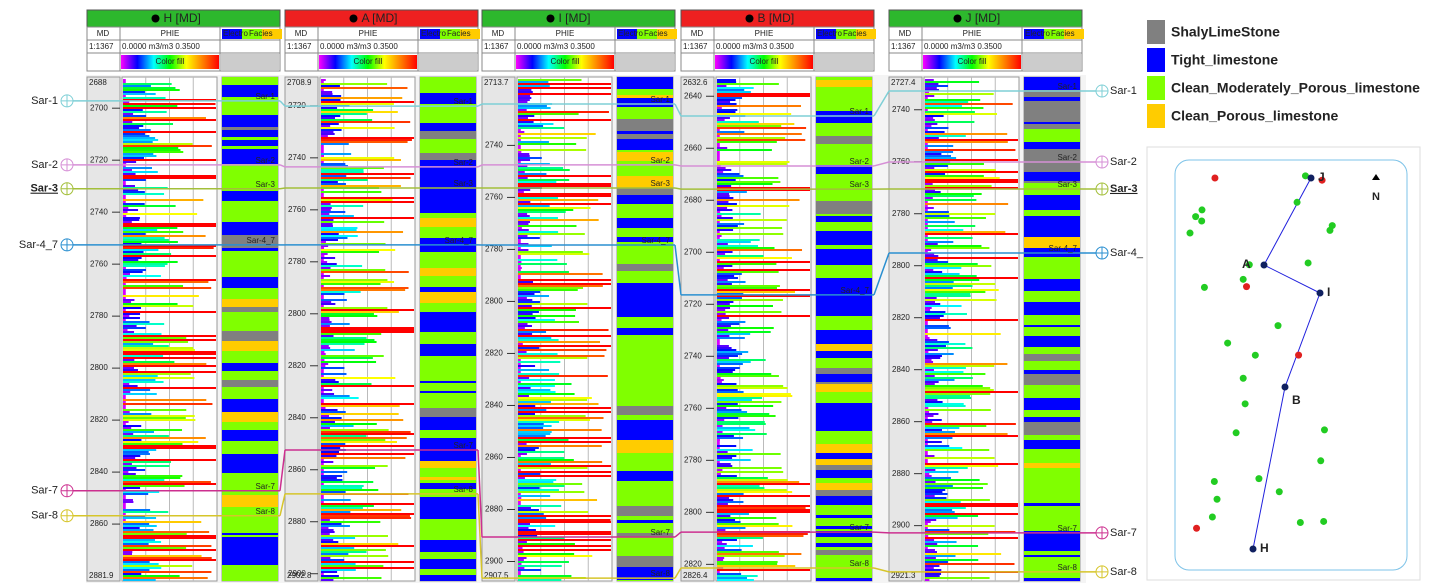  I want to click on map-well-dot, so click(1247, 287).